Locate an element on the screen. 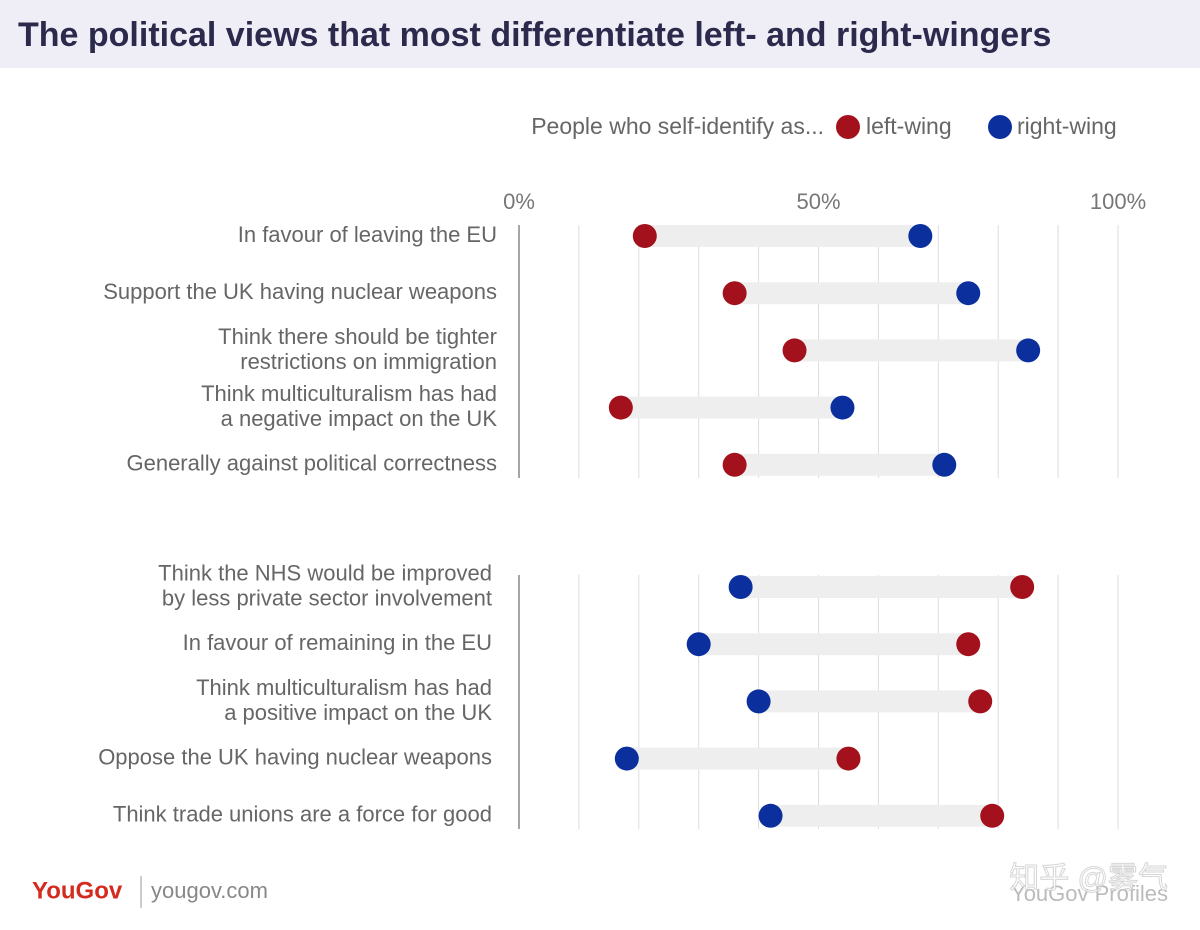  source: YouGov Profiles is located at coordinates (1089, 893).